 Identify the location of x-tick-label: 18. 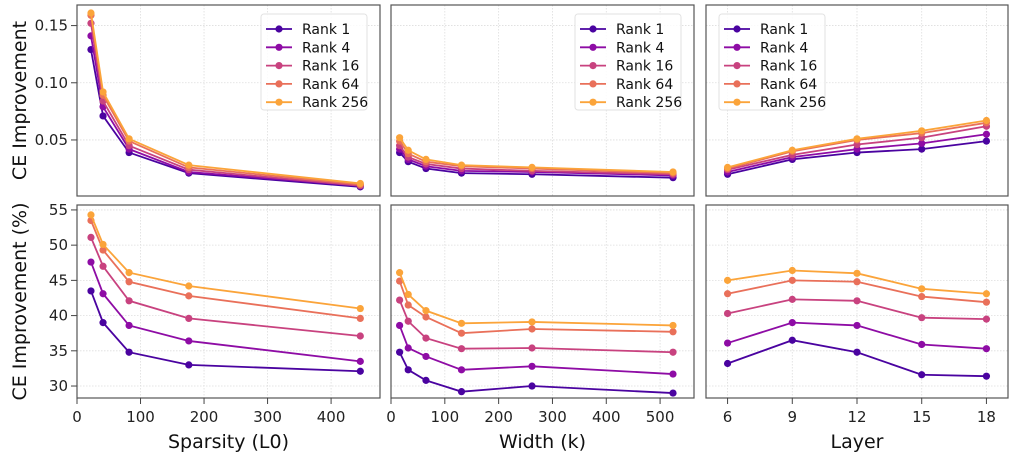
(986, 417).